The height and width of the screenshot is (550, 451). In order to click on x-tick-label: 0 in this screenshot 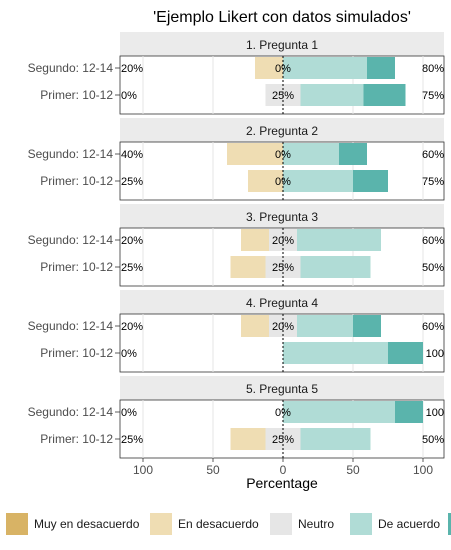, I will do `click(283, 470)`.